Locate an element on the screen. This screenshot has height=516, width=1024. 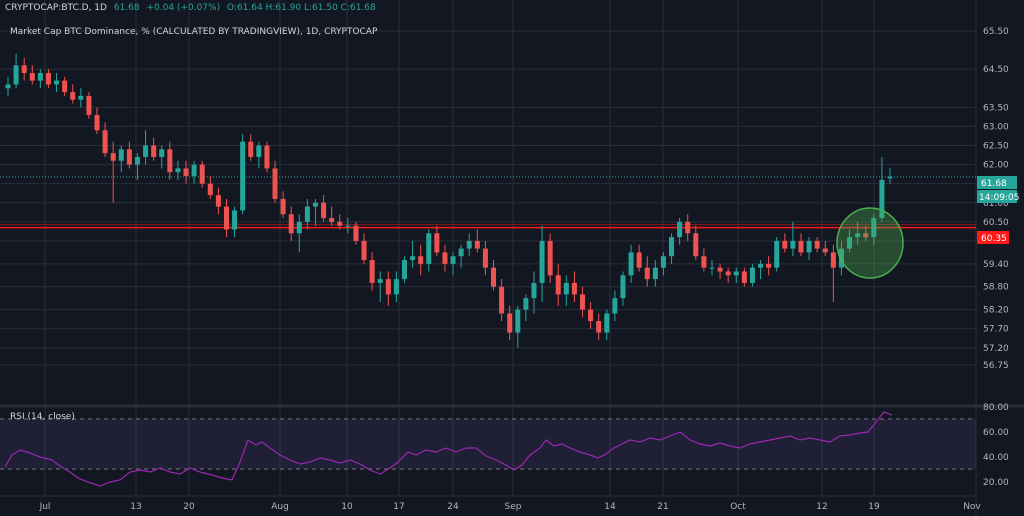
price-tick-label: 57.20 is located at coordinates (996, 349).